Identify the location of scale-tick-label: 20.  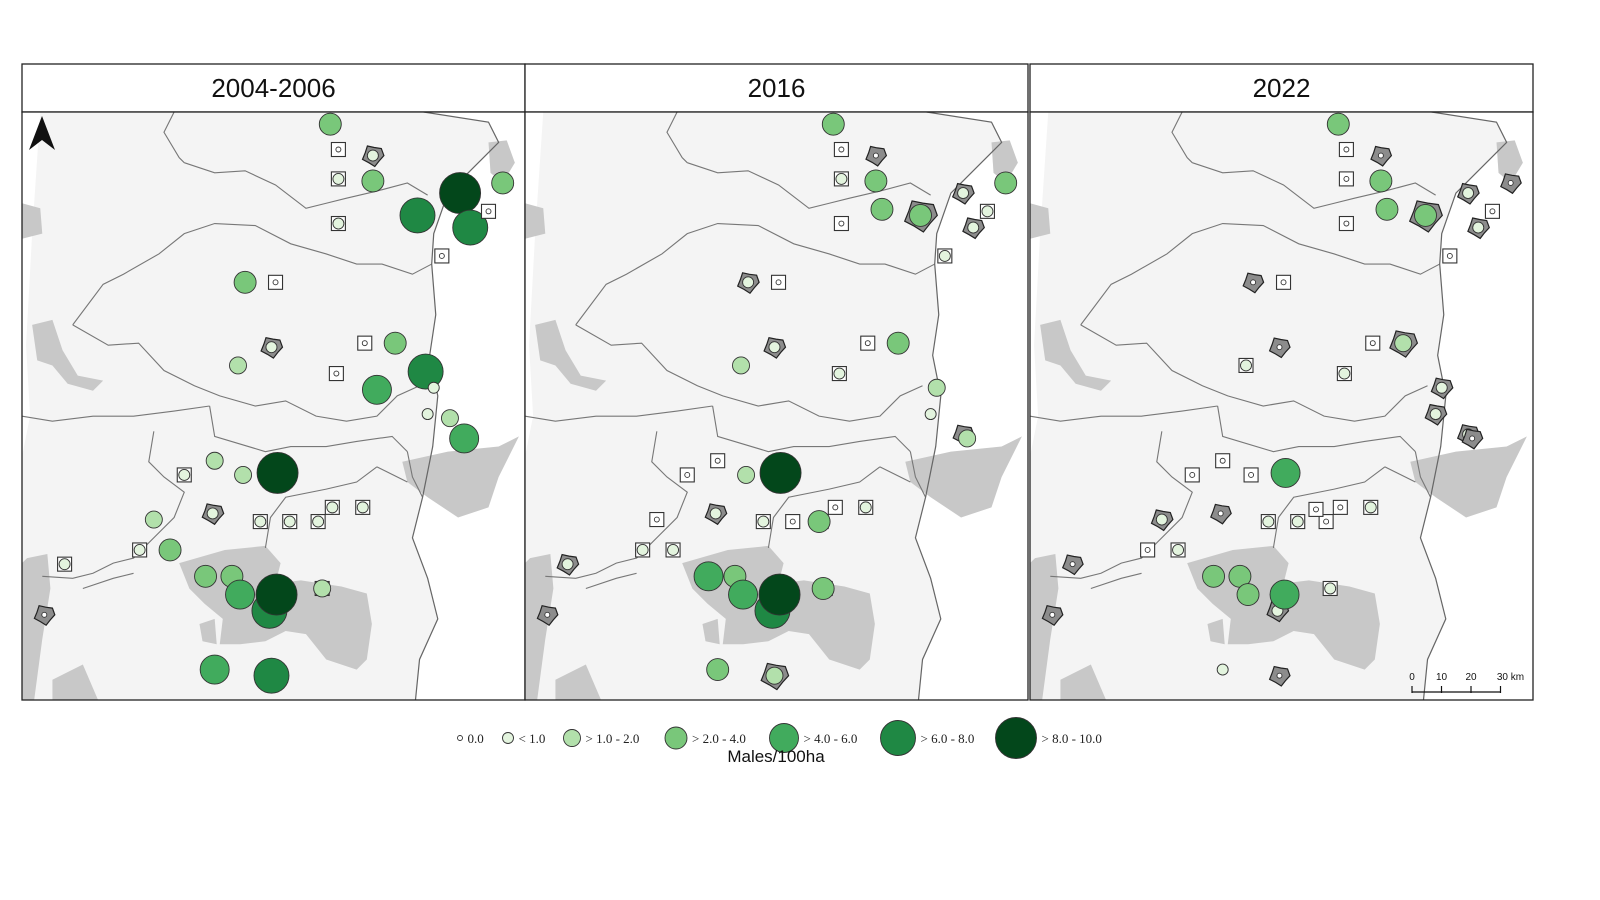
(1471, 677).